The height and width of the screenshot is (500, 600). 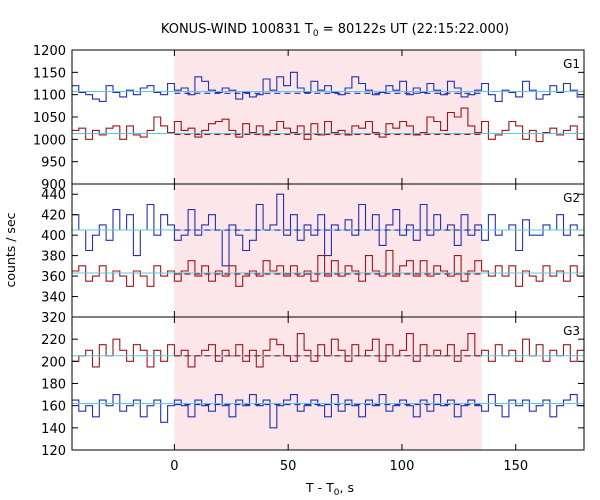 I want to click on x-axis-label: T - T0, s, so click(x=329, y=489).